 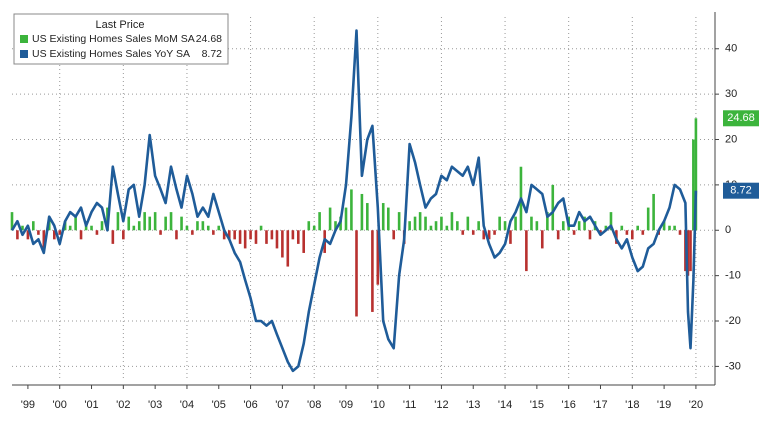 I want to click on last-value-label: 8.72, so click(x=740, y=191).